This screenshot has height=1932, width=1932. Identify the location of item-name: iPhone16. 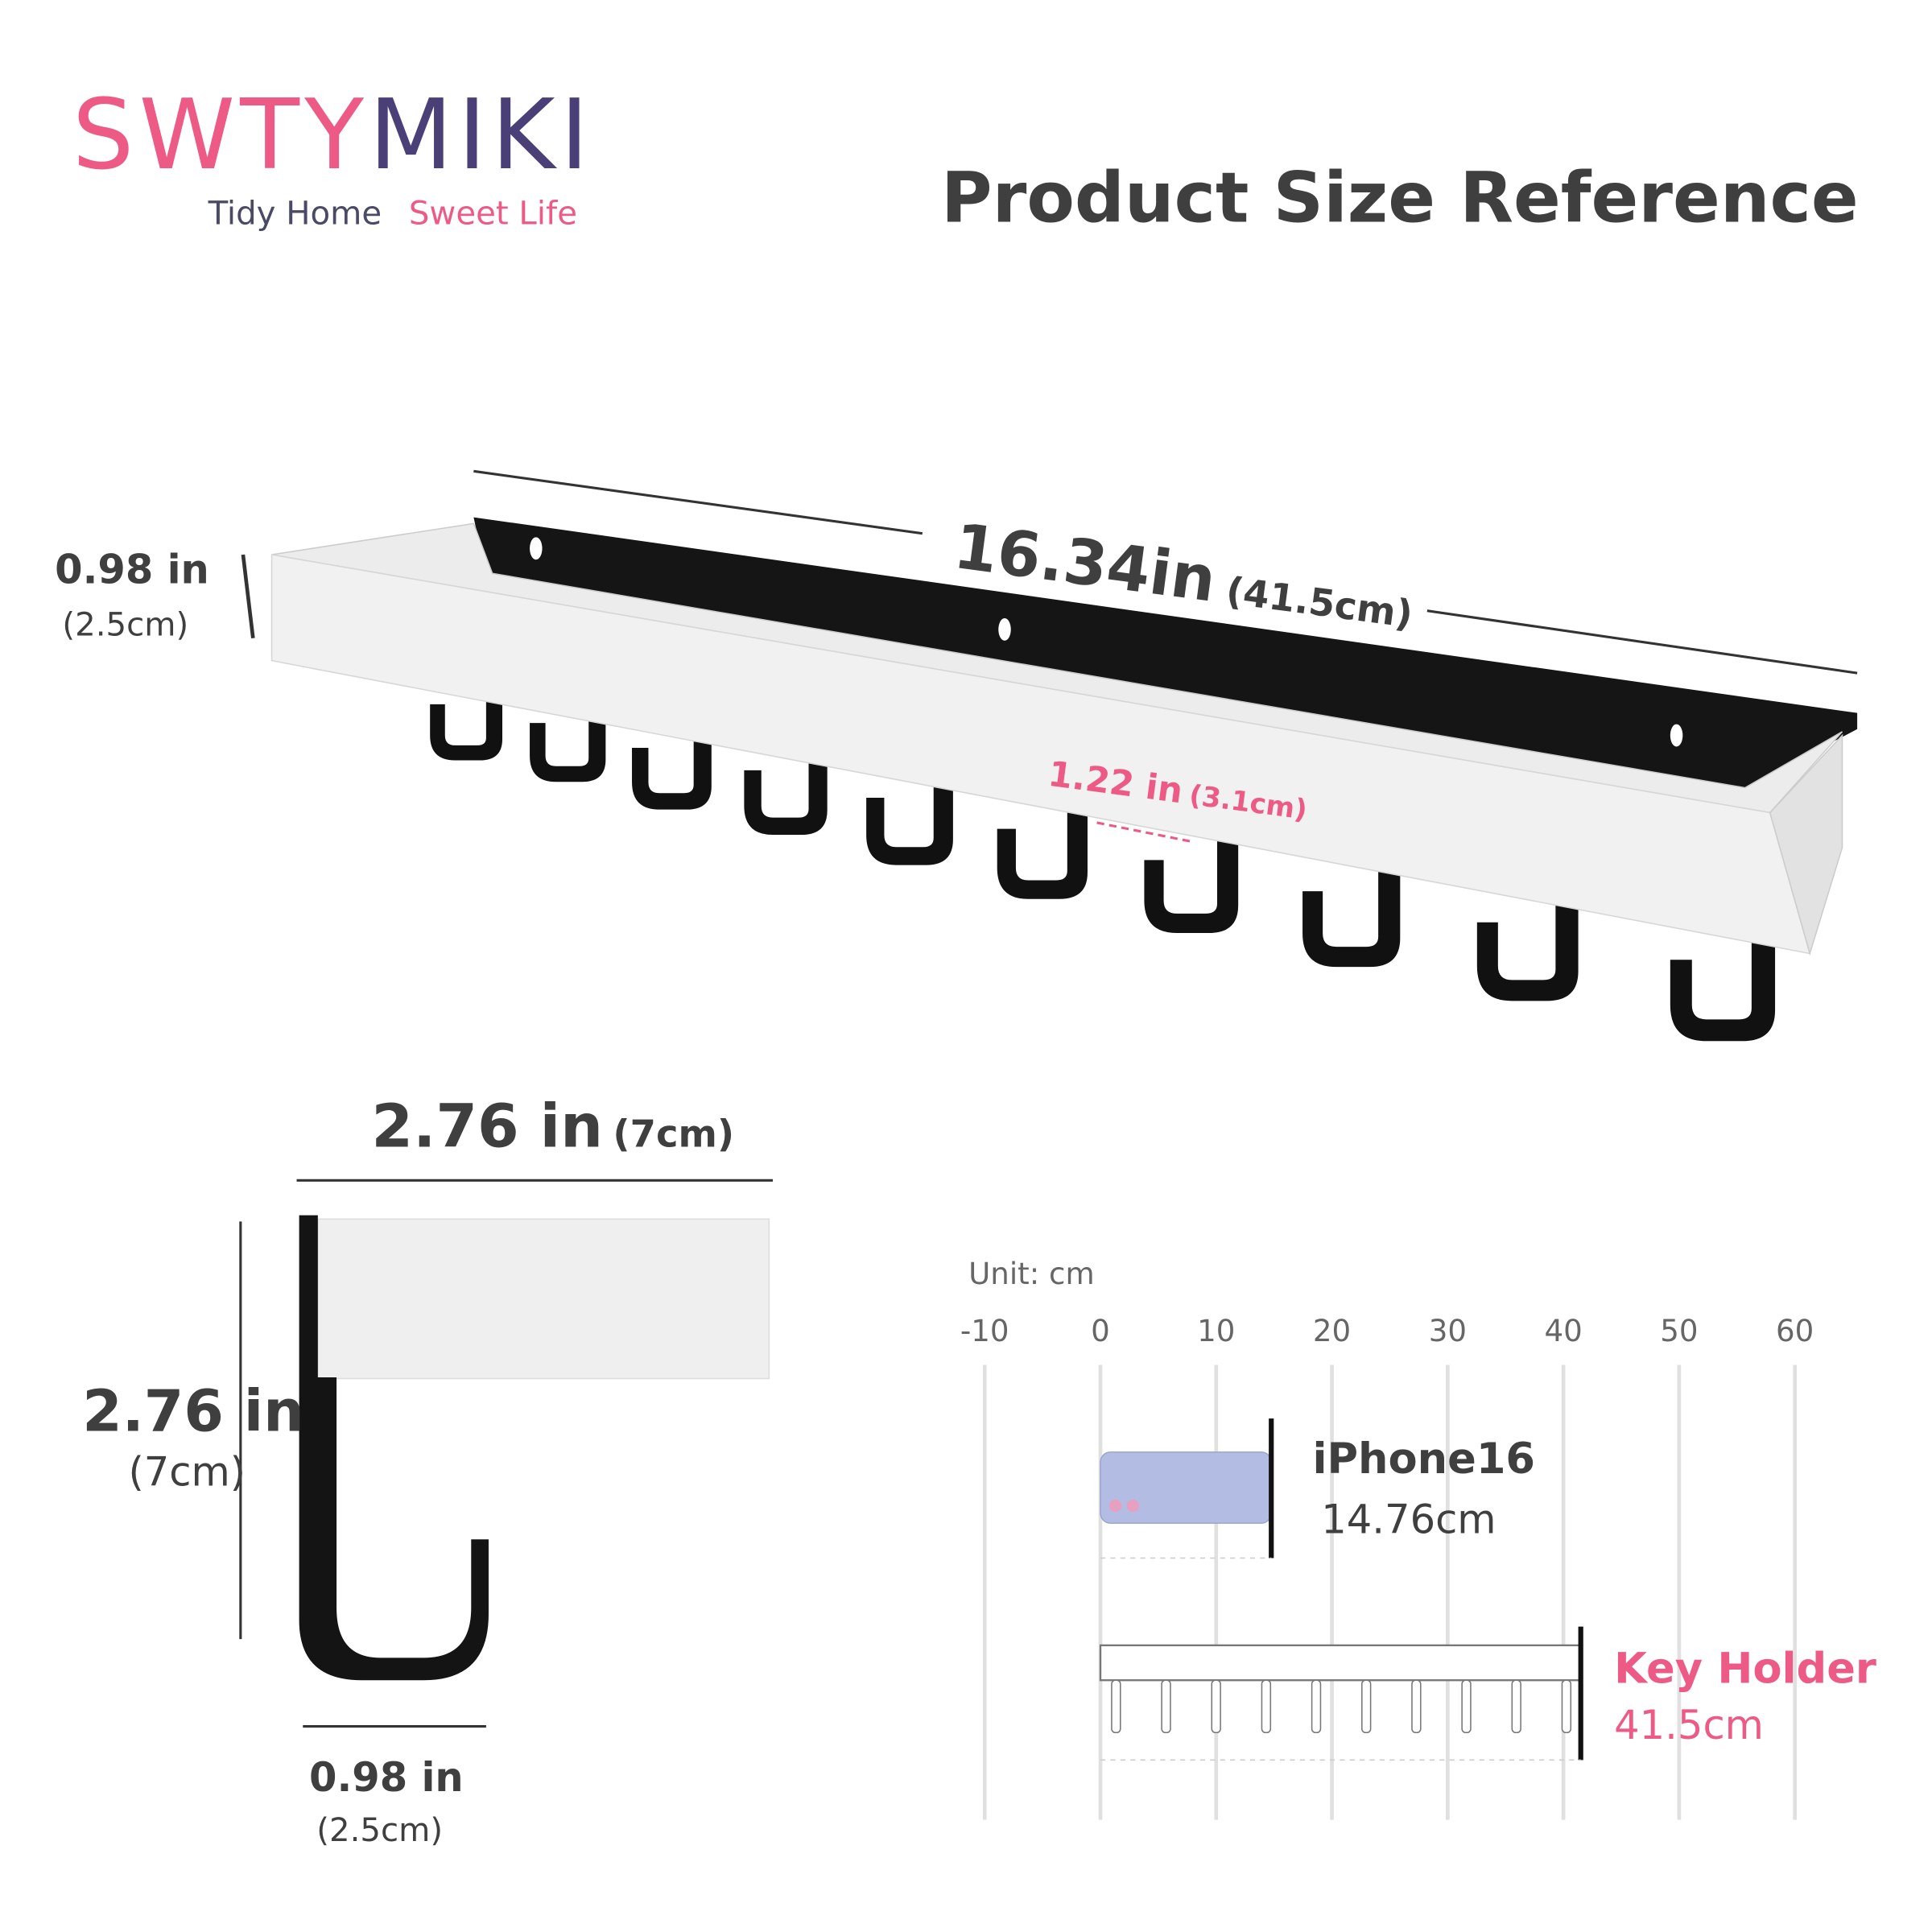
(1423, 1459).